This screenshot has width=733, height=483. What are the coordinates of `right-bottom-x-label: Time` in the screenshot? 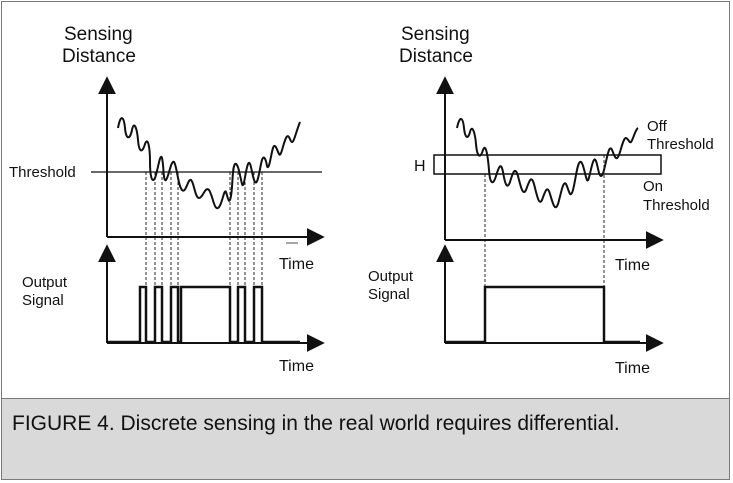 It's located at (632, 368).